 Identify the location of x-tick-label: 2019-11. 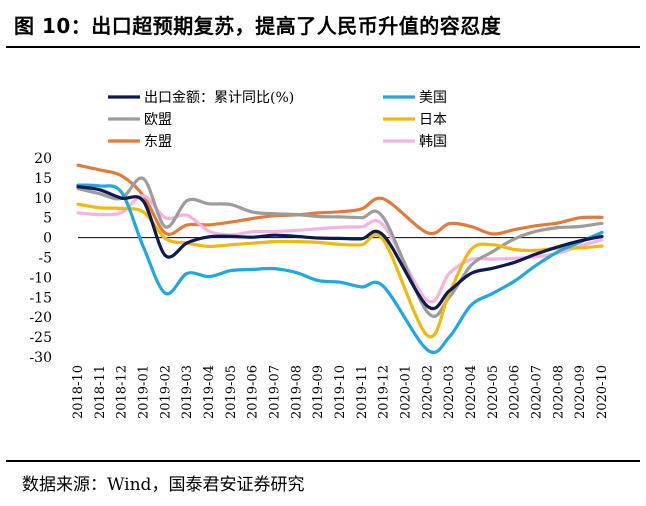
(362, 392).